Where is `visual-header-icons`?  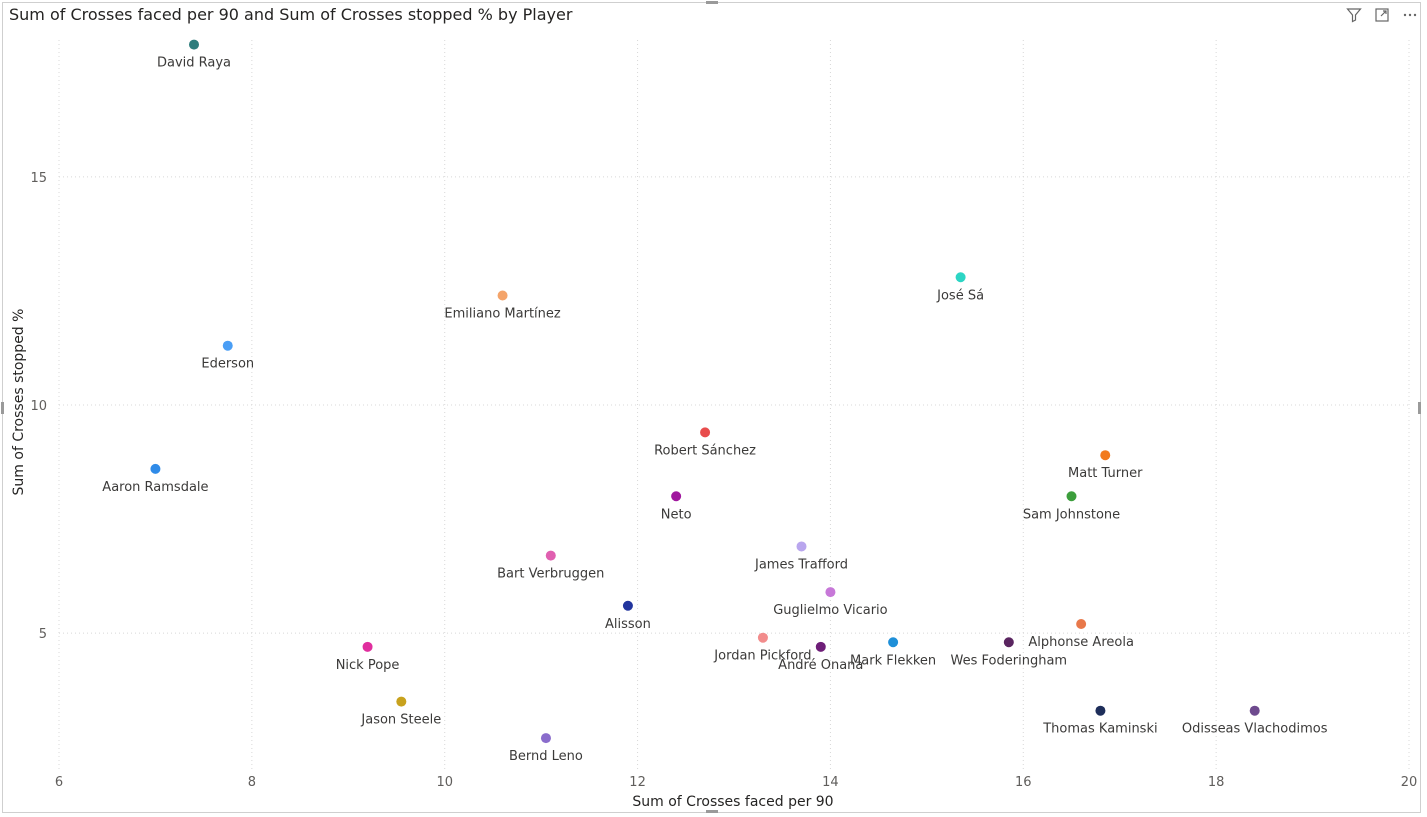 visual-header-icons is located at coordinates (1382, 15).